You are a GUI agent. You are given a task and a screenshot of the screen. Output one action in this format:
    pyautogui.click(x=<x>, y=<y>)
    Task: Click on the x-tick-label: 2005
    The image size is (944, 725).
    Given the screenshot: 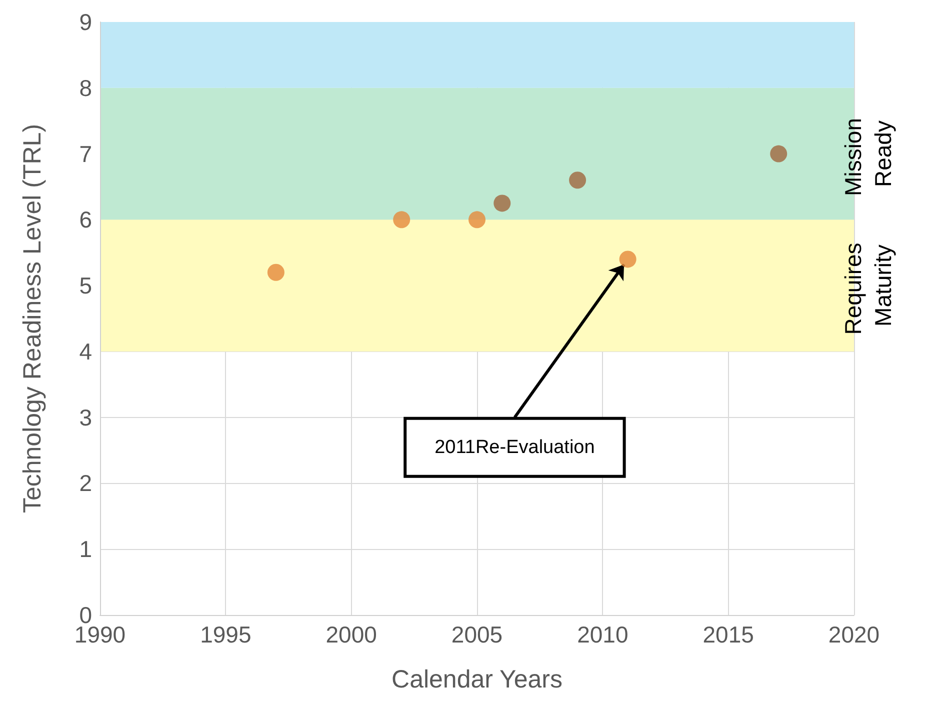 What is the action you would take?
    pyautogui.click(x=477, y=635)
    